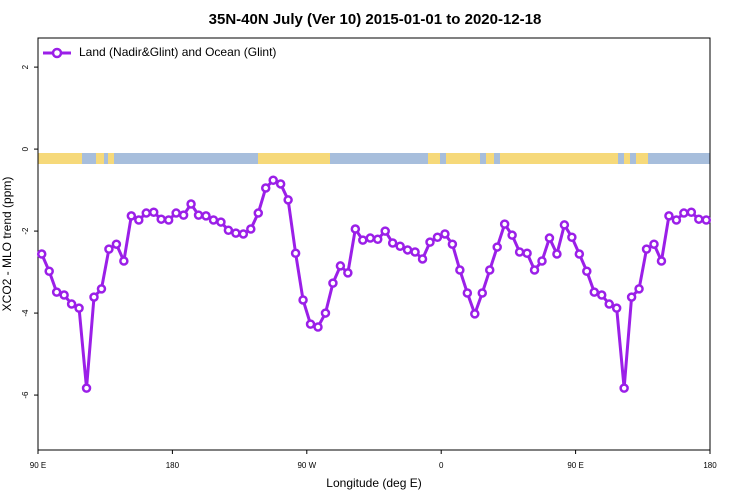 The image size is (750, 500). I want to click on legend-label: Land (Nadir&Glint) and Ocean (Glint), so click(177, 52).